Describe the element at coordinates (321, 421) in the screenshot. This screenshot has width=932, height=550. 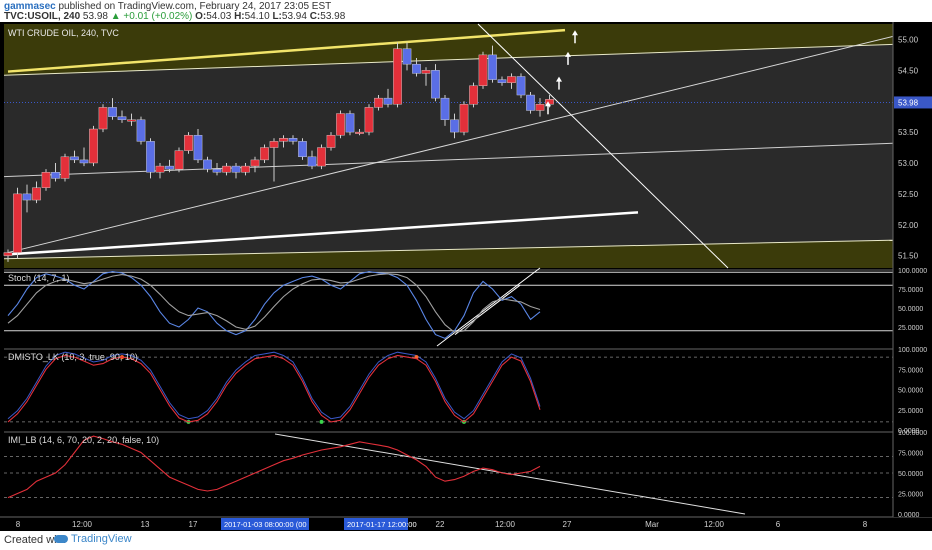
I see `signal-dot` at that location.